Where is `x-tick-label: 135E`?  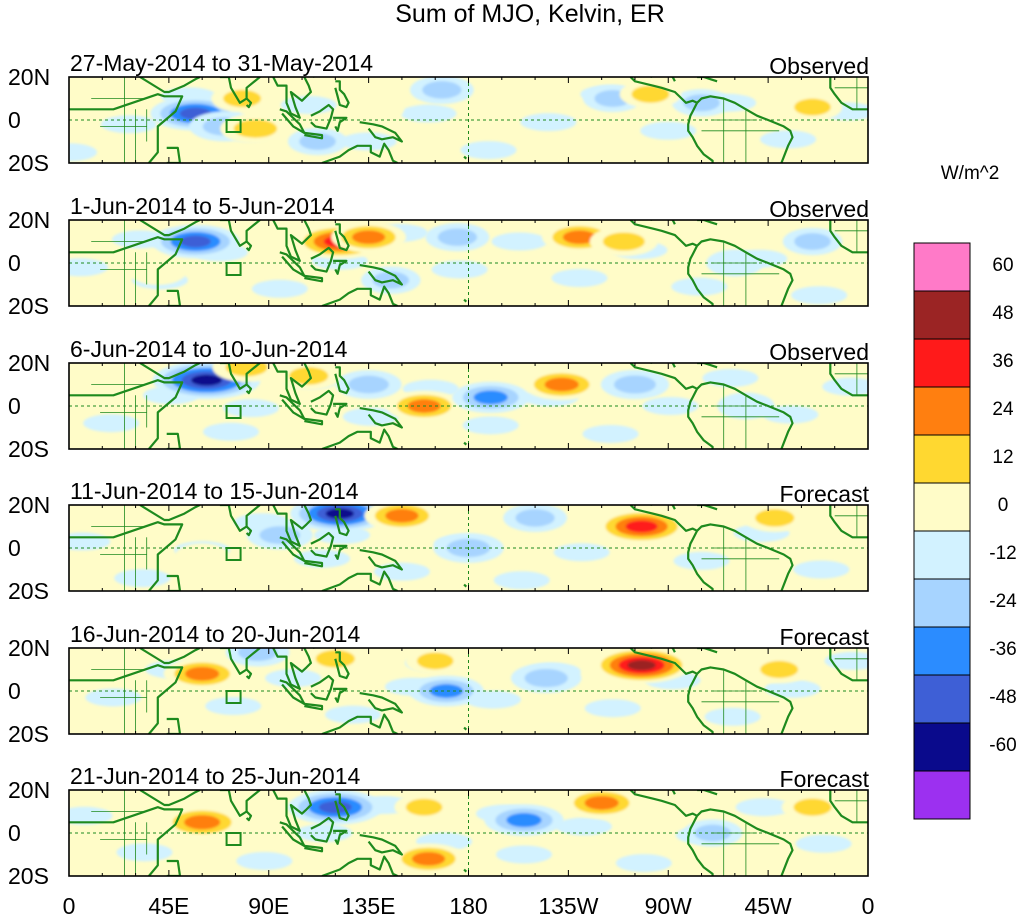
x-tick-label: 135E is located at coordinates (369, 906).